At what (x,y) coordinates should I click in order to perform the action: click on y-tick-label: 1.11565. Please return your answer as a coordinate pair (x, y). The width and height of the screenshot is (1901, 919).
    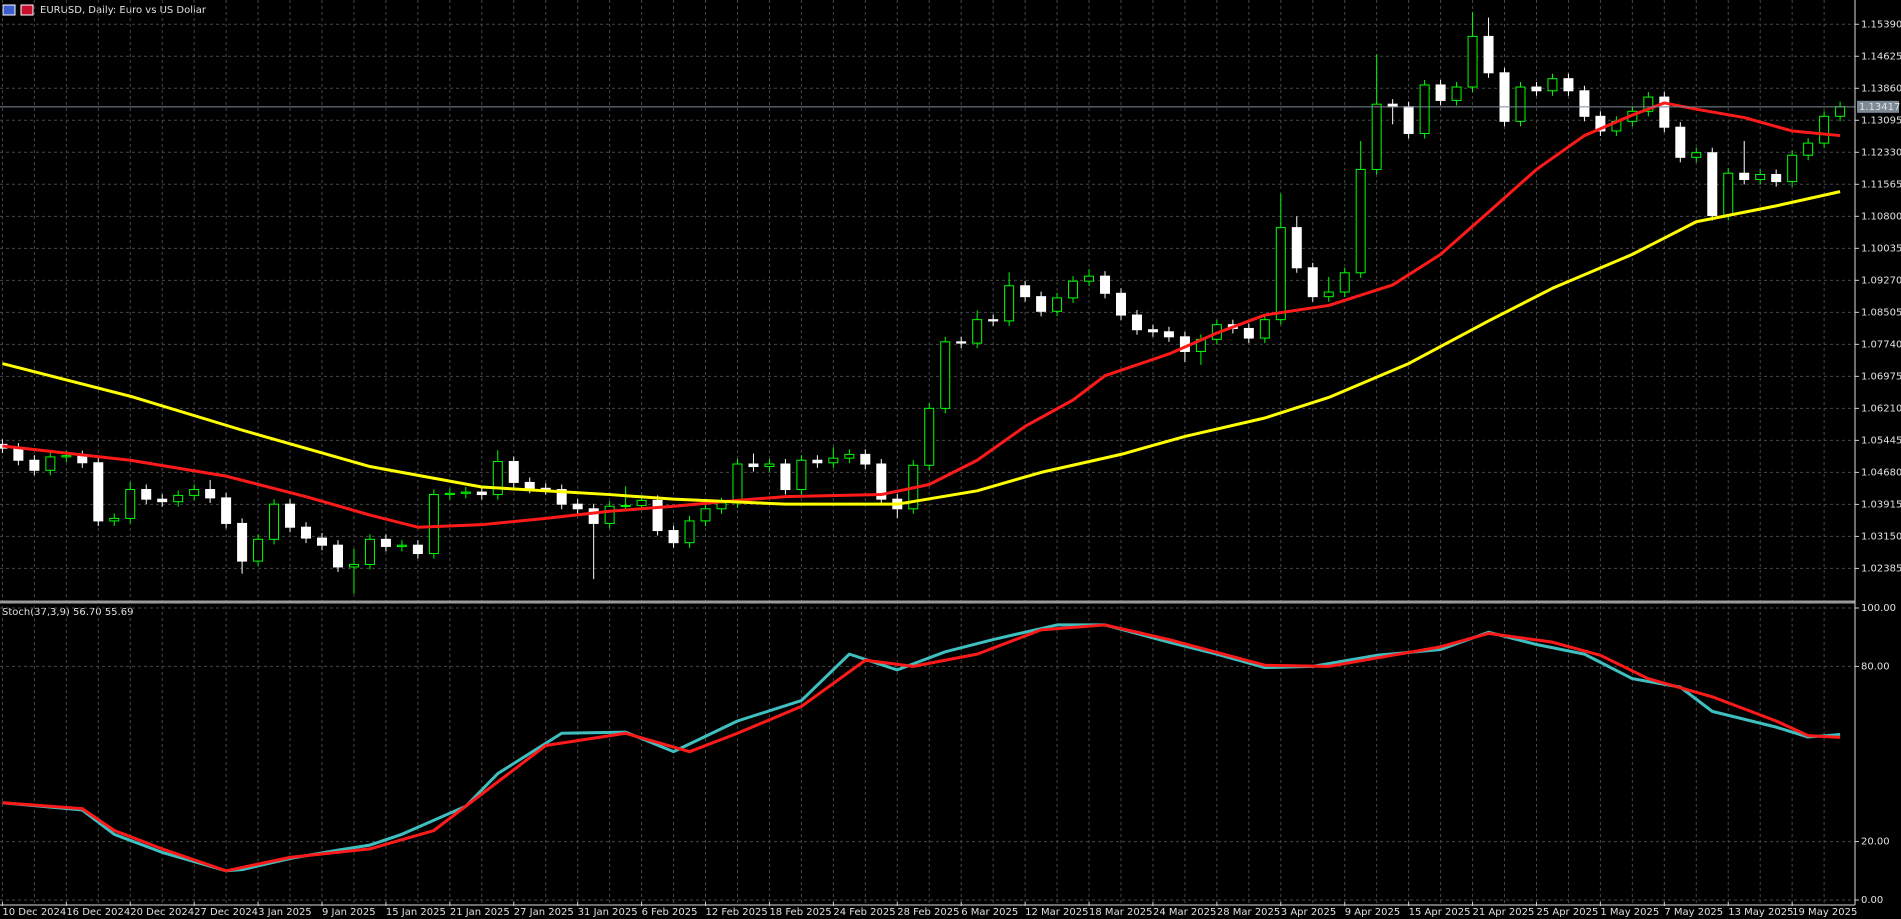
    Looking at the image, I should click on (1881, 184).